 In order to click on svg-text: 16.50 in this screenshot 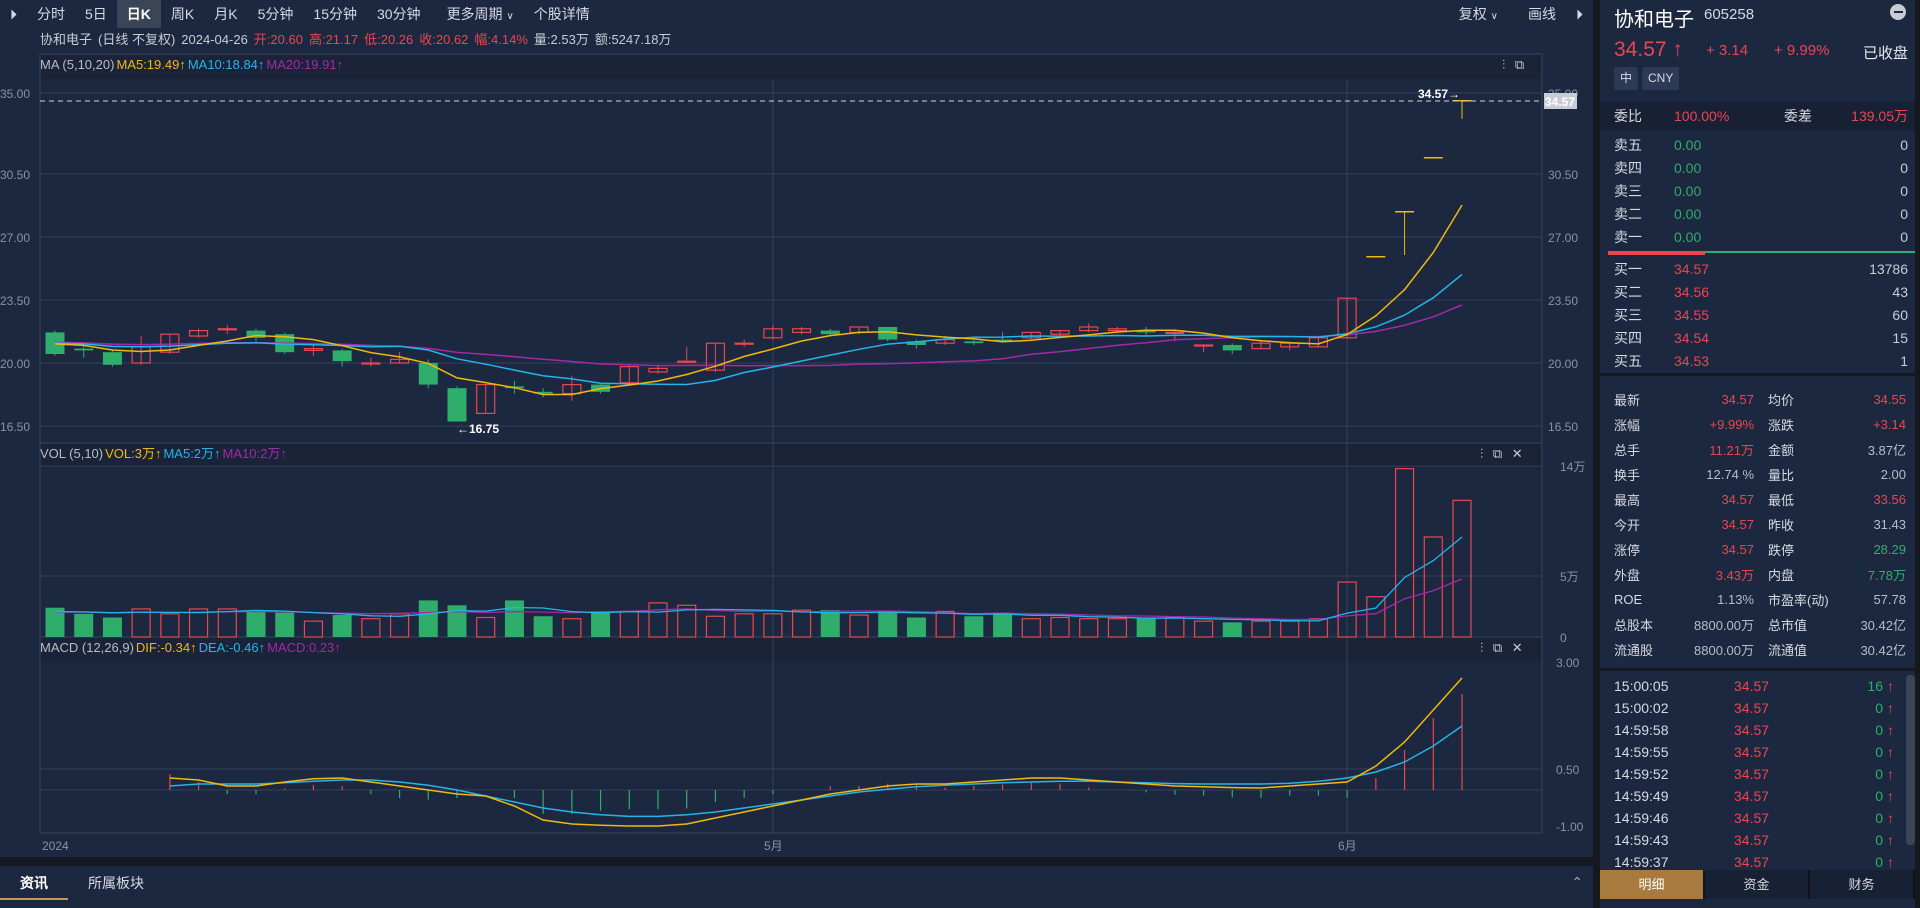, I will do `click(15, 427)`.